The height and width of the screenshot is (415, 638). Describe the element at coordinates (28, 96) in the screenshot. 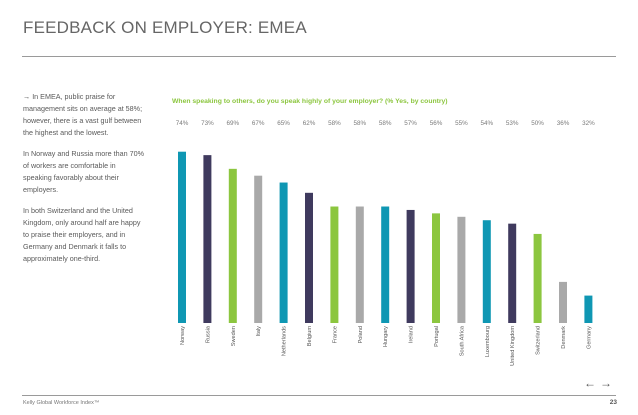

I see `arrow-right-icon: →` at that location.